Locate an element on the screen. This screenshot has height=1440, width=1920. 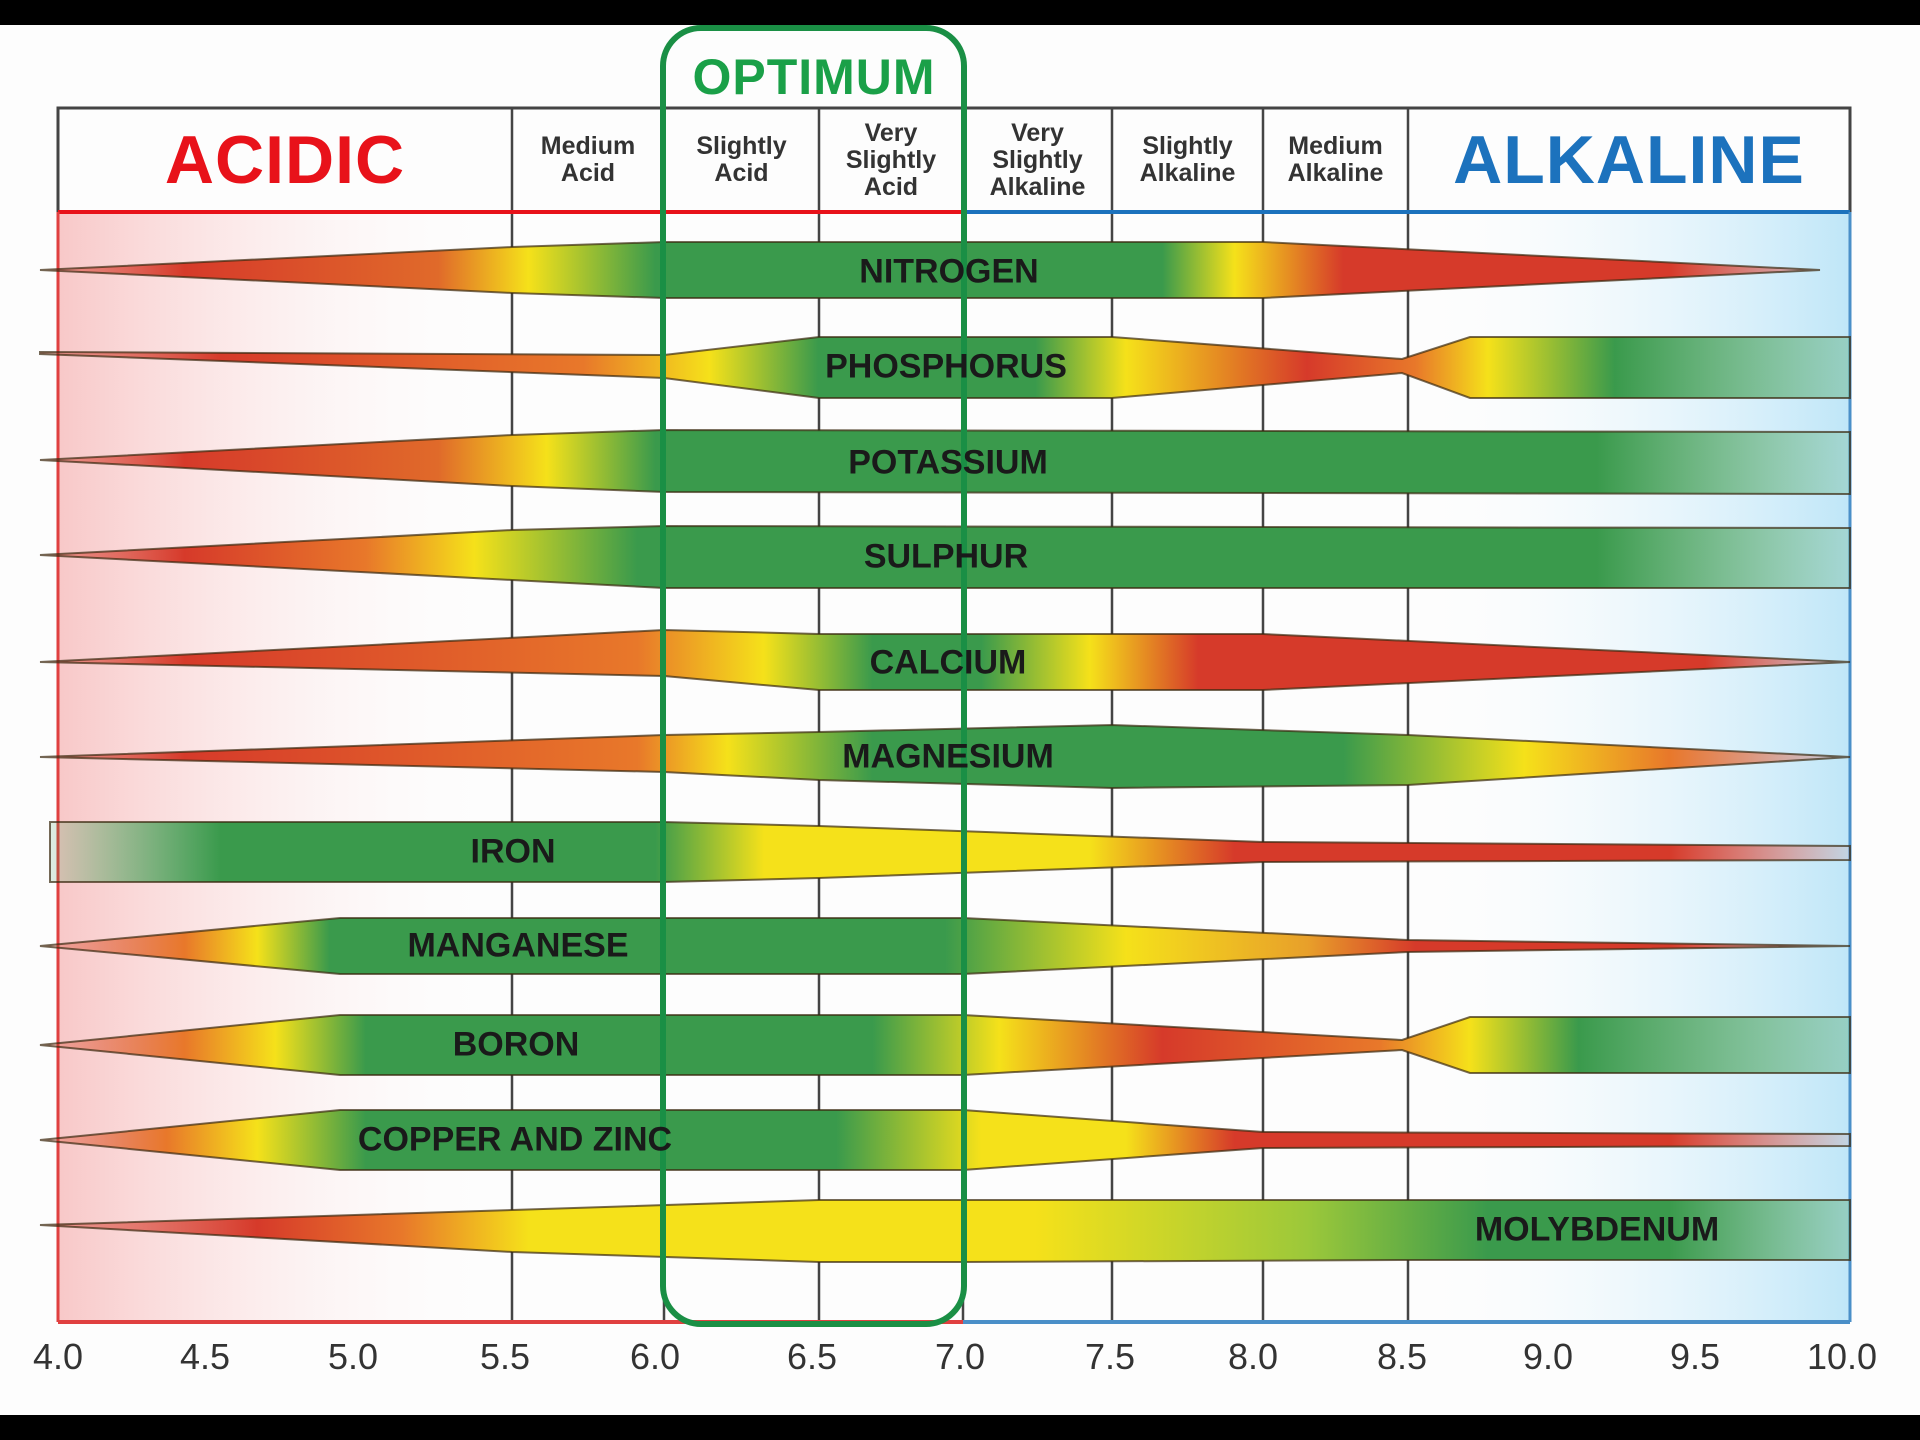
header-slightly-alkaline: Slightly Alkaline is located at coordinates (1187, 160).